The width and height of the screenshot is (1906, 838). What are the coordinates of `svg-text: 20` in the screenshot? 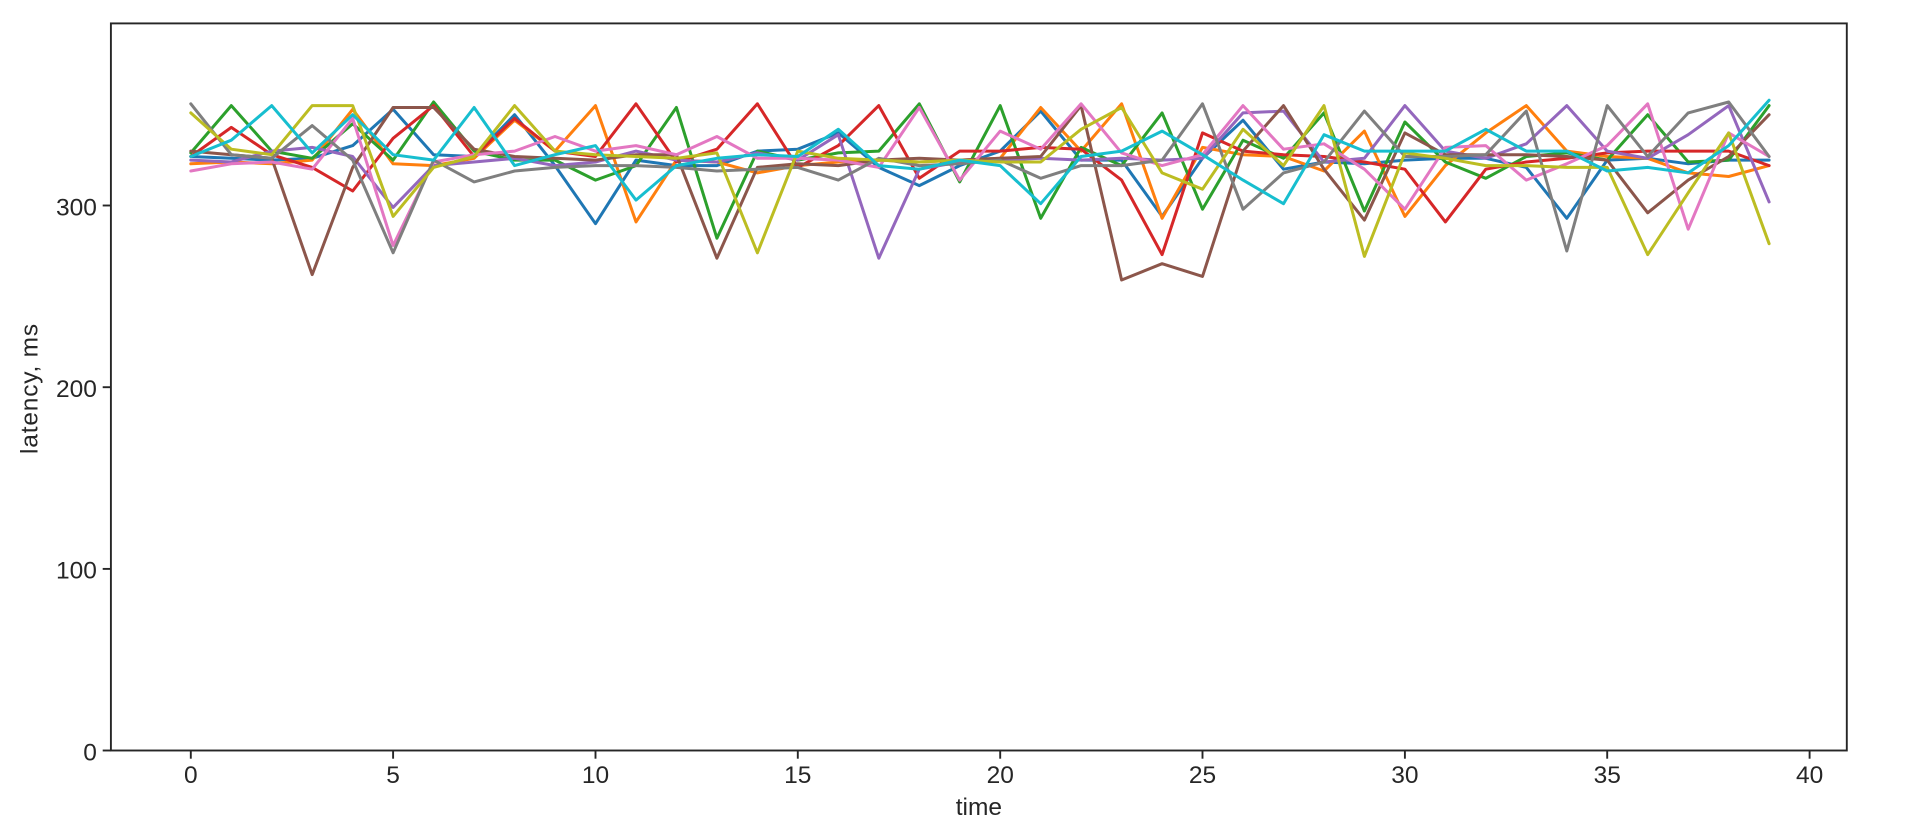 It's located at (1000, 775).